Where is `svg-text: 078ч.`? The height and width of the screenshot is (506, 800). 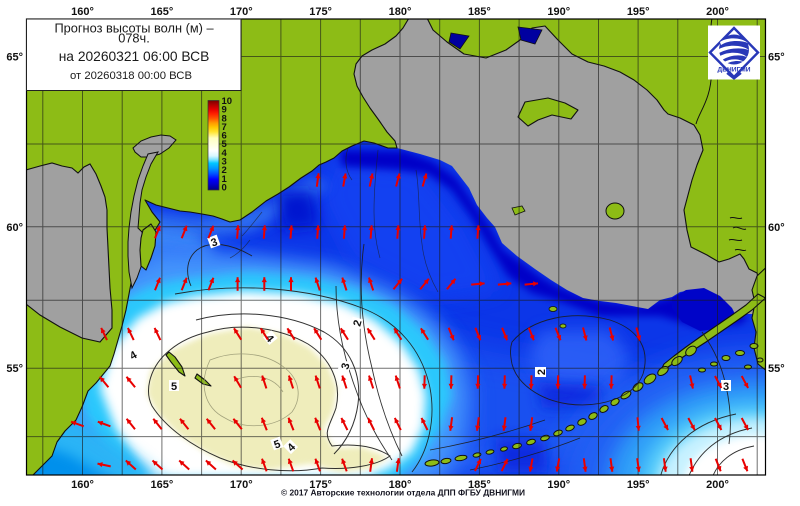 svg-text: 078ч. is located at coordinates (134, 38).